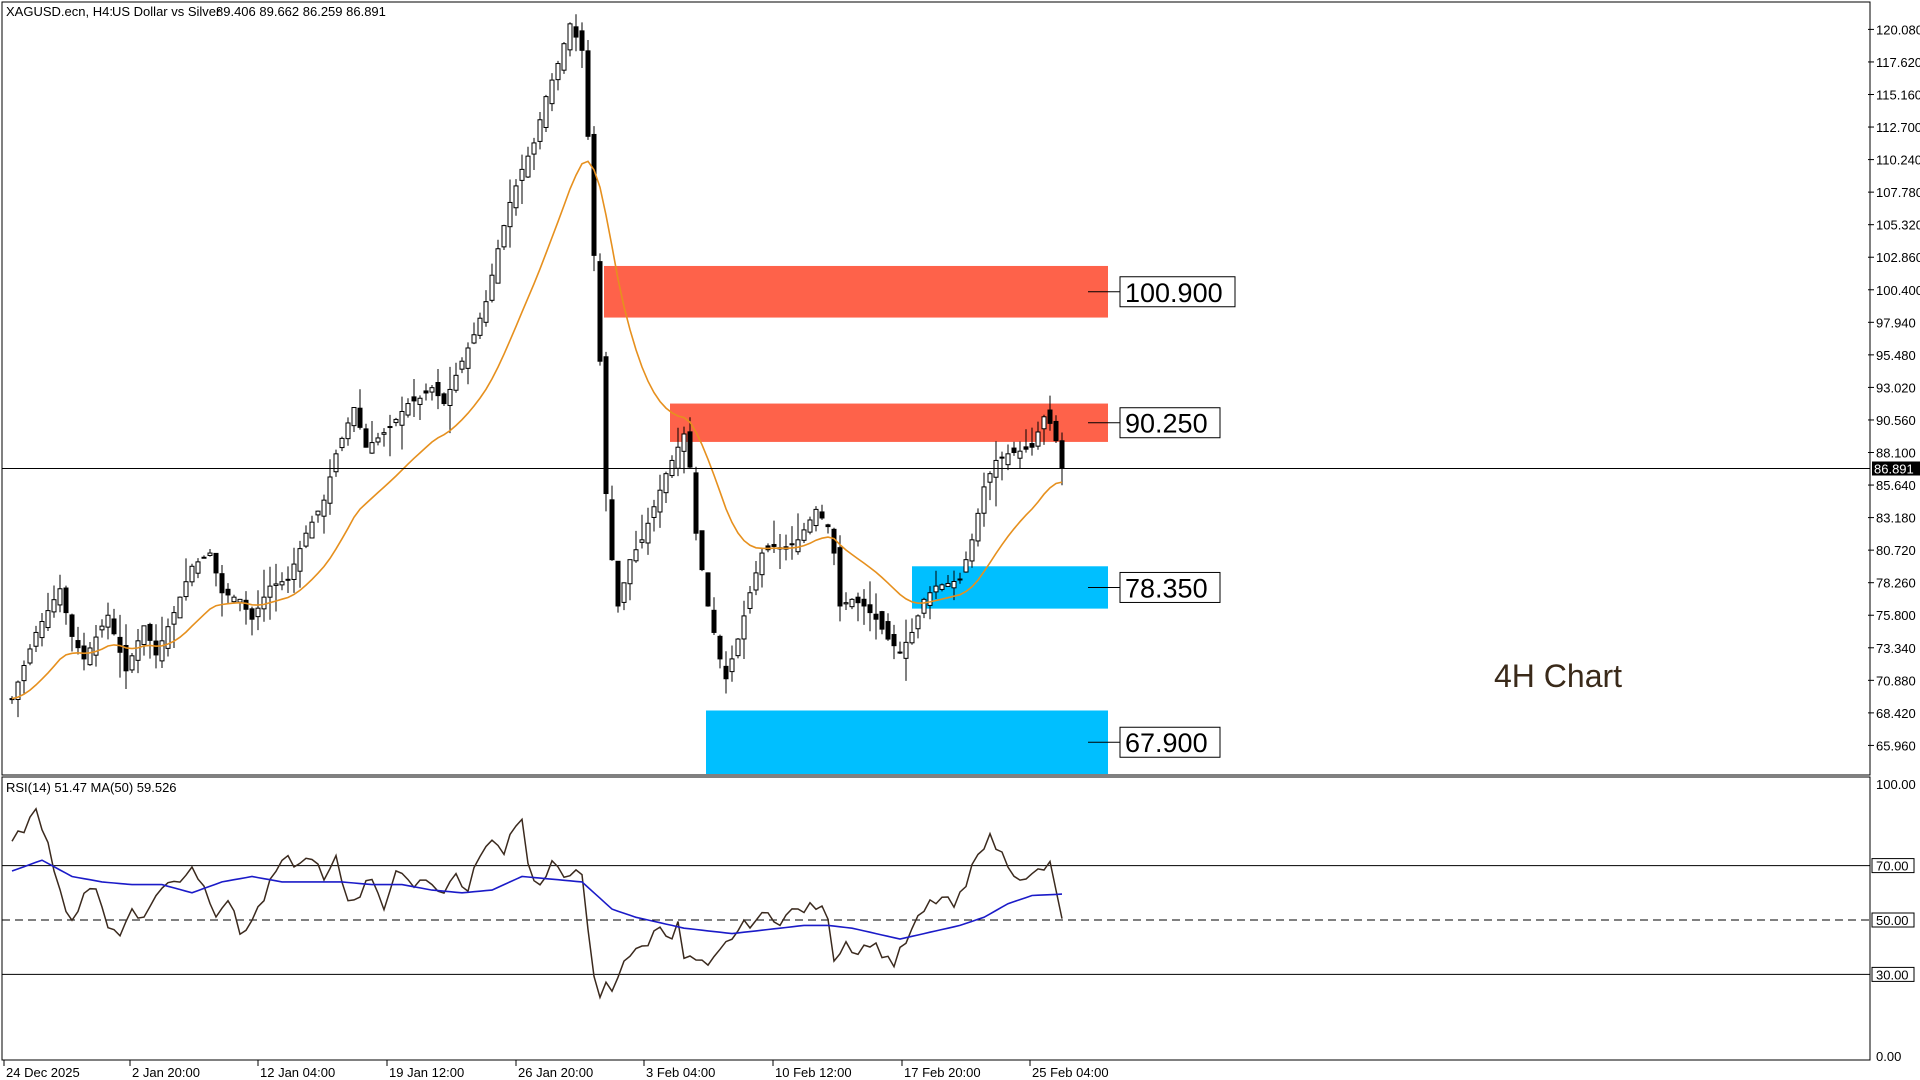 The height and width of the screenshot is (1080, 1920). What do you see at coordinates (1896, 322) in the screenshot?
I see `price-tick-label-9: 97.940` at bounding box center [1896, 322].